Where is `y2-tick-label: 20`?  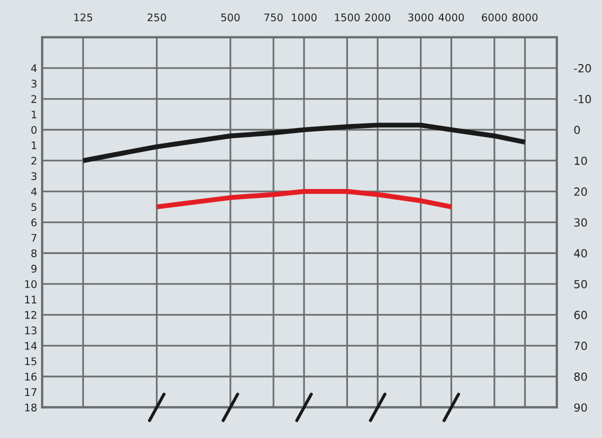 y2-tick-label: 20 is located at coordinates (580, 191).